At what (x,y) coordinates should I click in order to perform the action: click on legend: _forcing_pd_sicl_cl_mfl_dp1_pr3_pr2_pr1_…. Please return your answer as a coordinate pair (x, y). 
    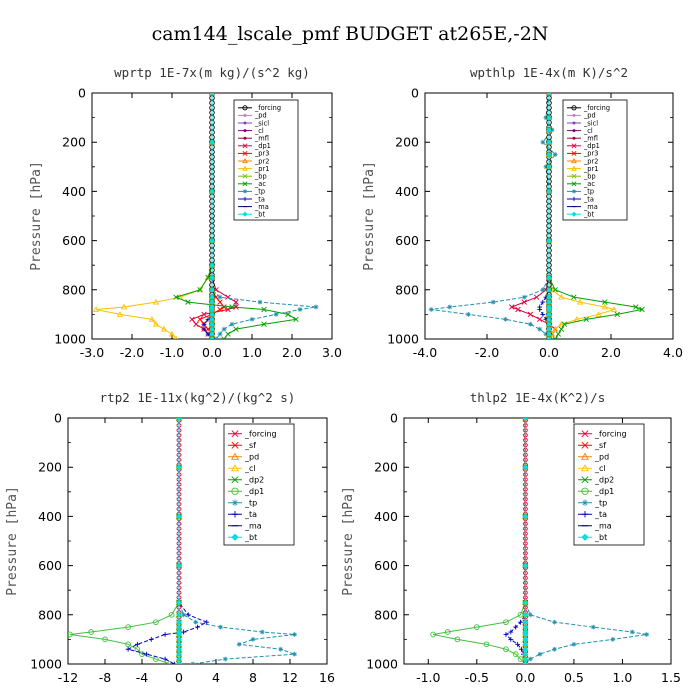
    Looking at the image, I should click on (266, 160).